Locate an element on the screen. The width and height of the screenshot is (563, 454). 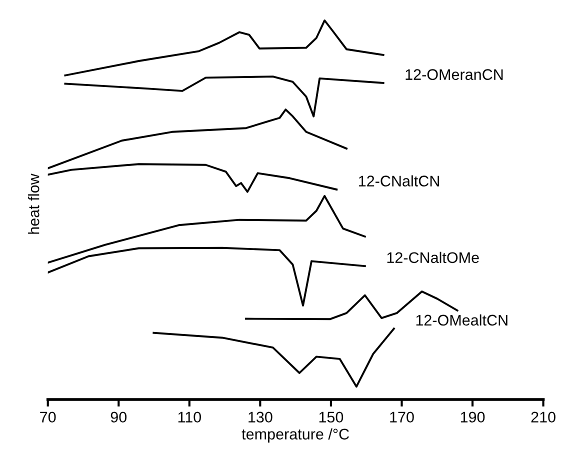
x-tick-label: 170 is located at coordinates (402, 417).